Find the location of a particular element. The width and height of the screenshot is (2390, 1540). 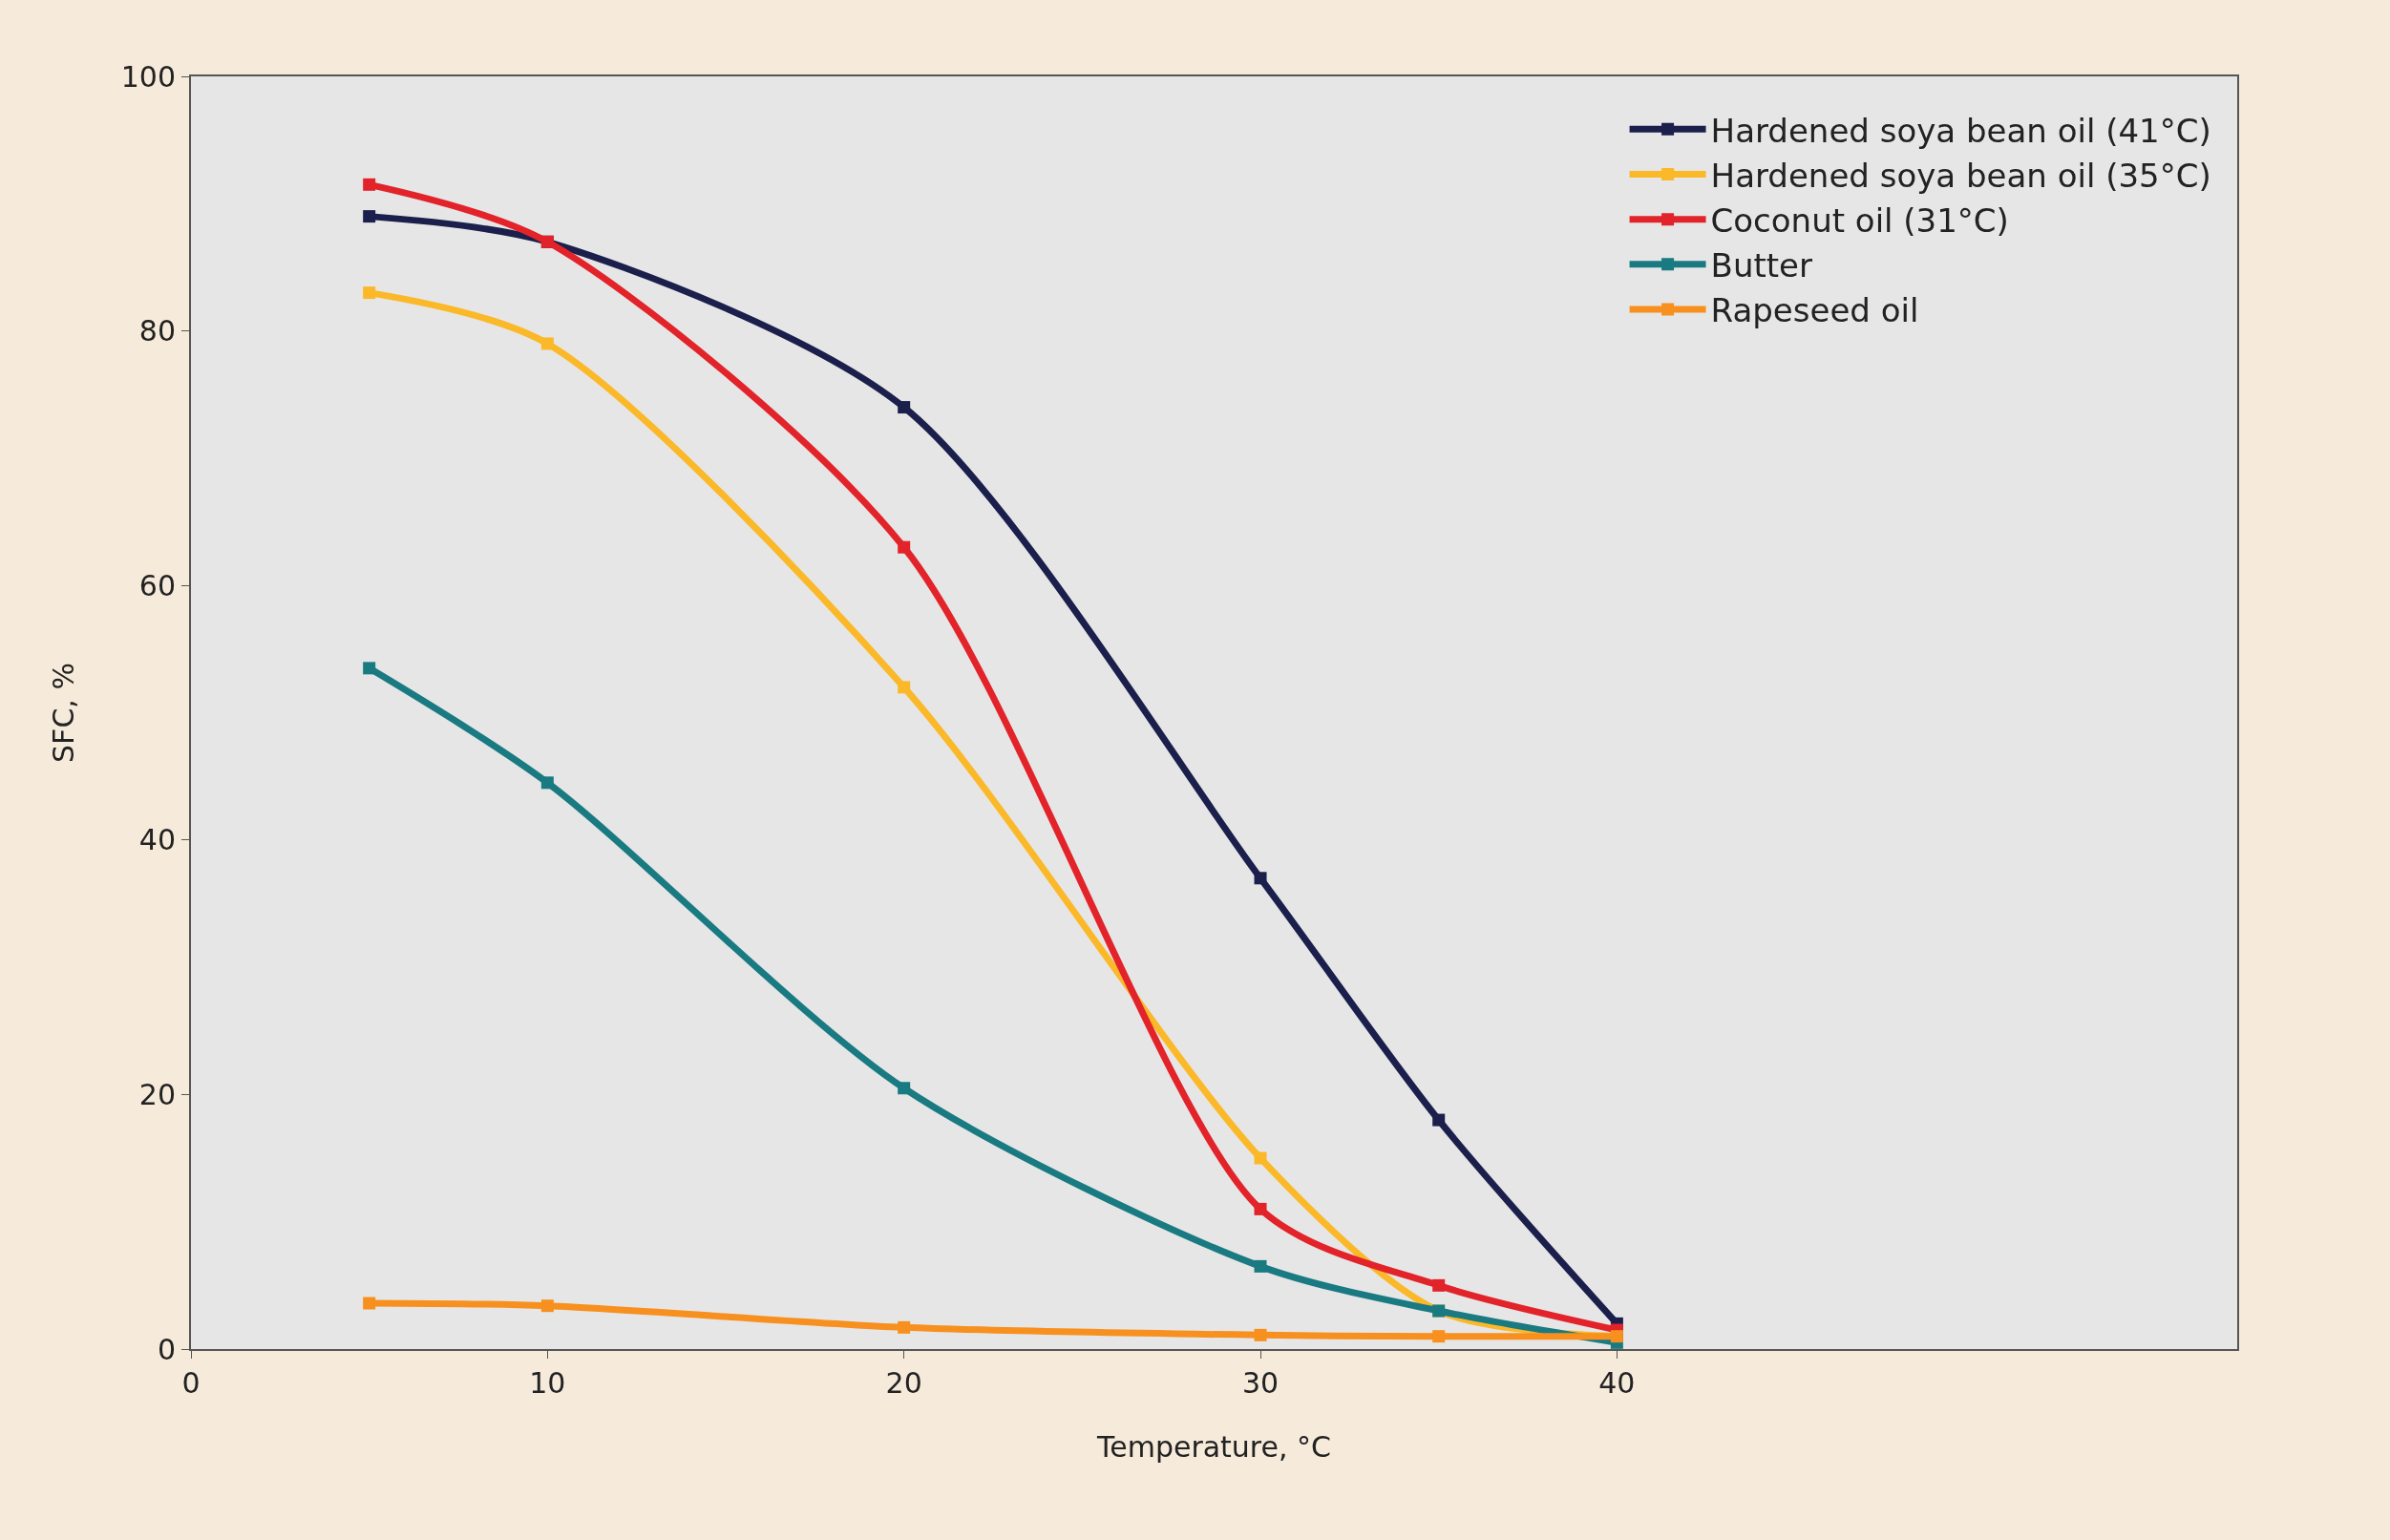

y-tick-label: 80 is located at coordinates (157, 331).